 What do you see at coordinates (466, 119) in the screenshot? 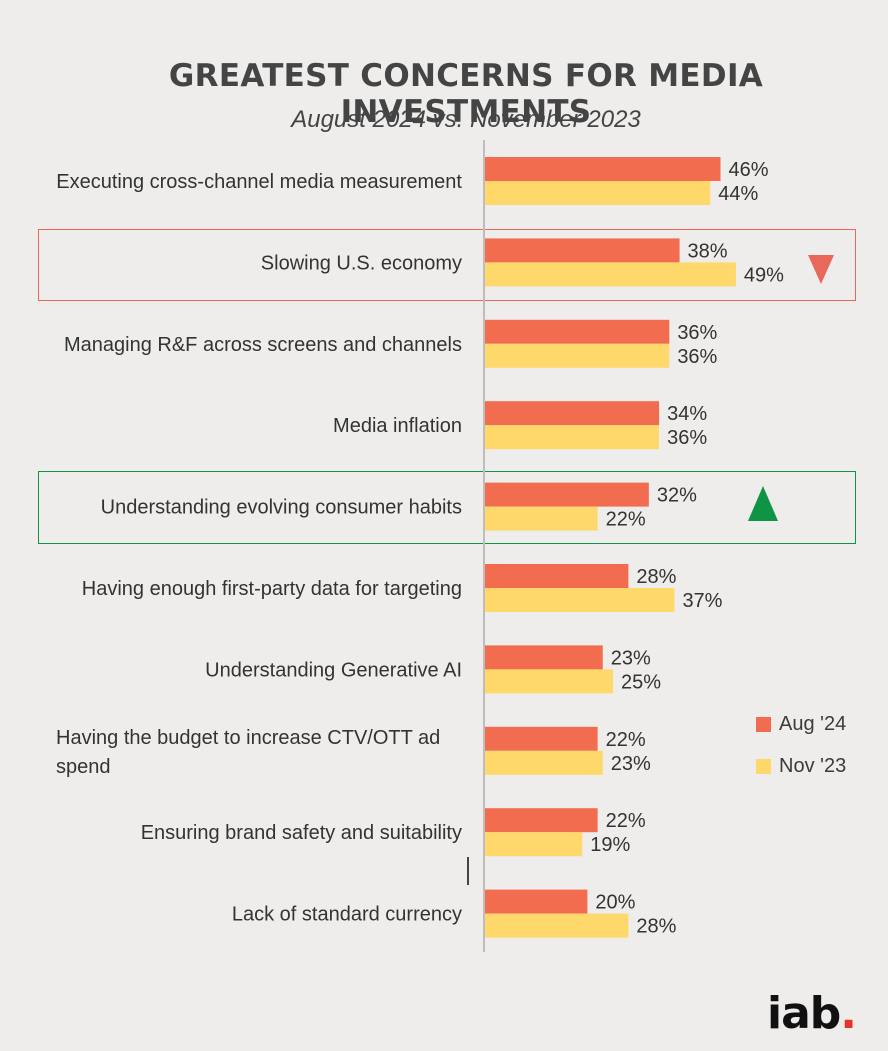
I see `chart-subtitle: August 2024 vs. November 2023` at bounding box center [466, 119].